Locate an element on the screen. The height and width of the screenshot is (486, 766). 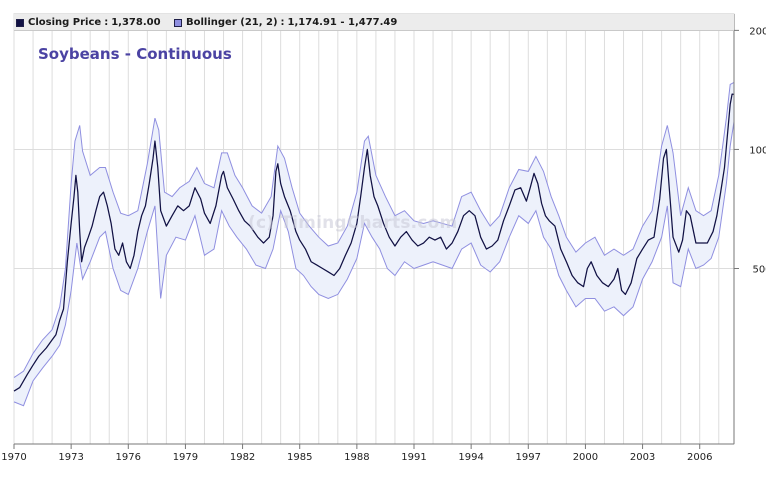
x-tick-label-1985: 1985 is located at coordinates (299, 457).